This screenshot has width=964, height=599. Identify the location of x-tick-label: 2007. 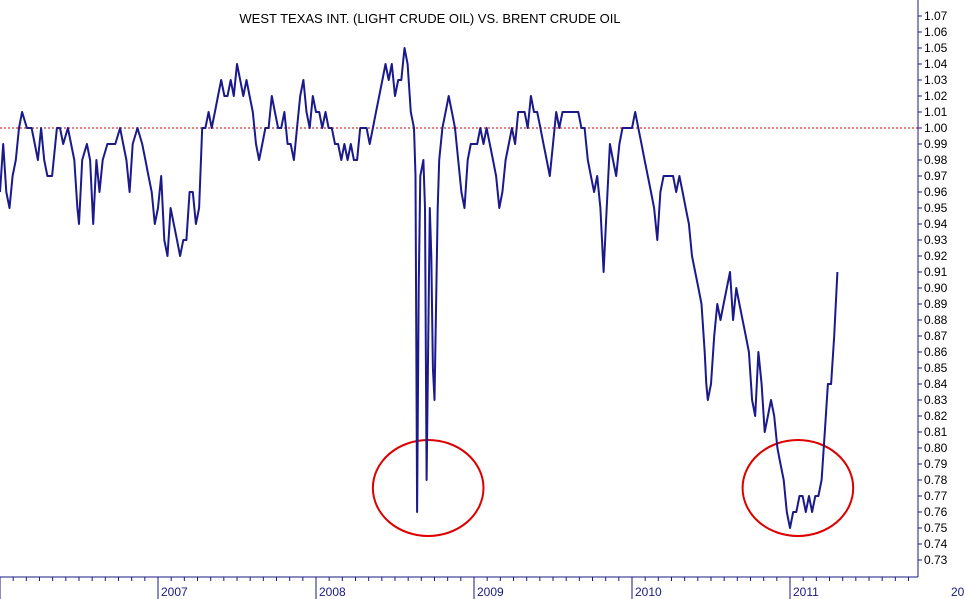
(174, 592).